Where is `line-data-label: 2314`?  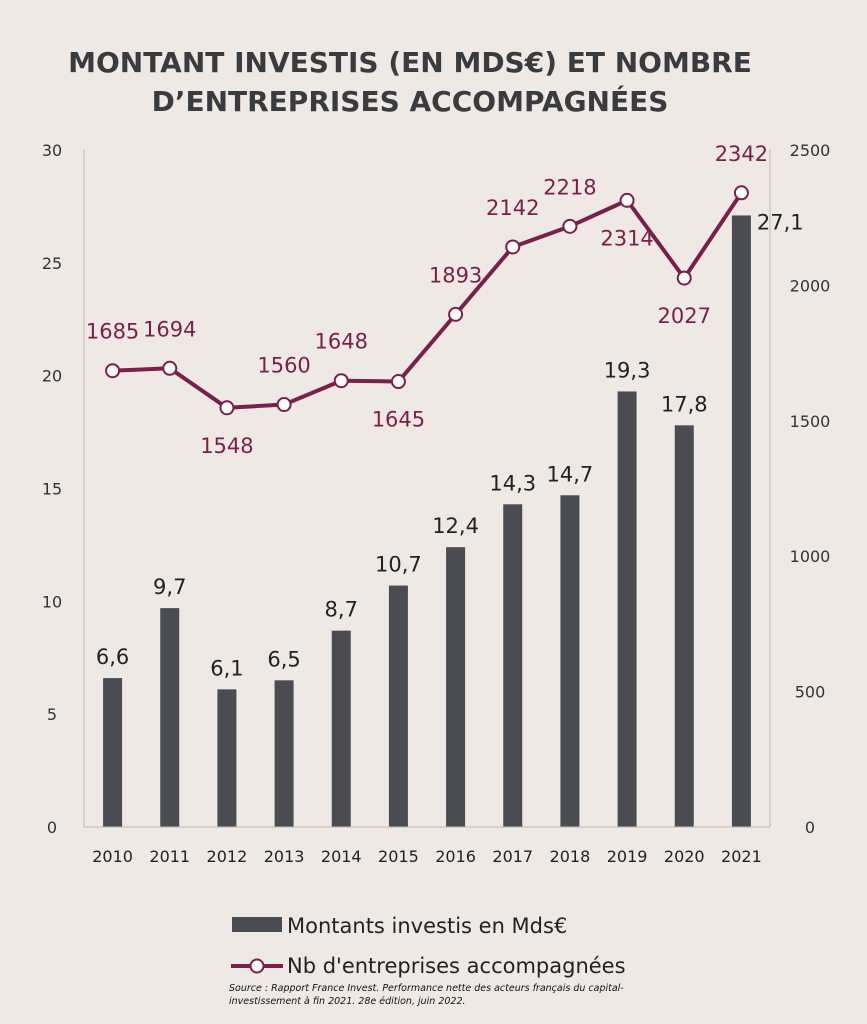 line-data-label: 2314 is located at coordinates (626, 238).